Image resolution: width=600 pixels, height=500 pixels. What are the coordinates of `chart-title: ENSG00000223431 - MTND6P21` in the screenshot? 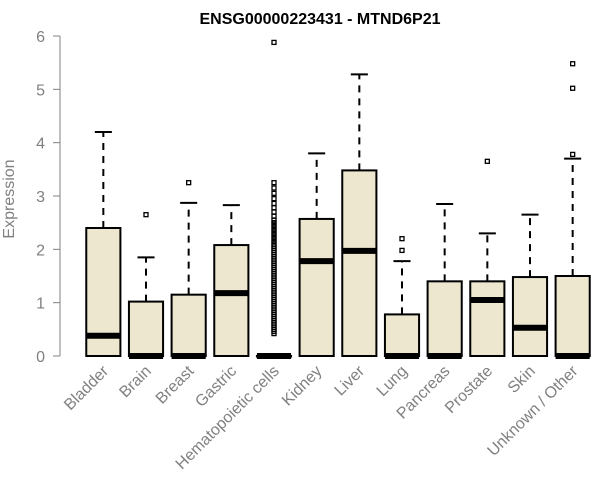 It's located at (319, 19).